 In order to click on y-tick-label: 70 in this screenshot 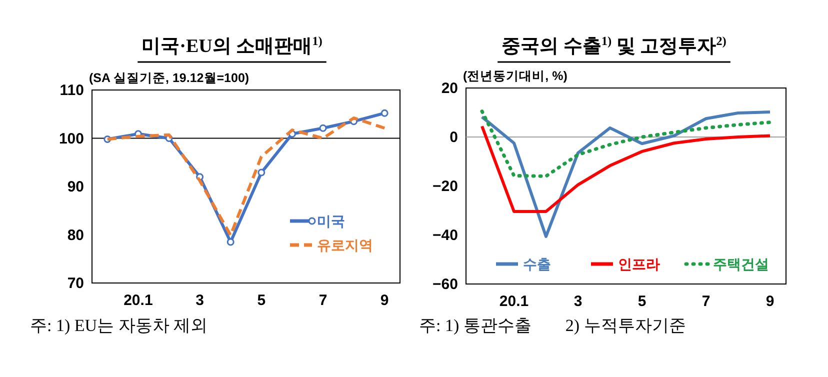, I will do `click(75, 283)`.